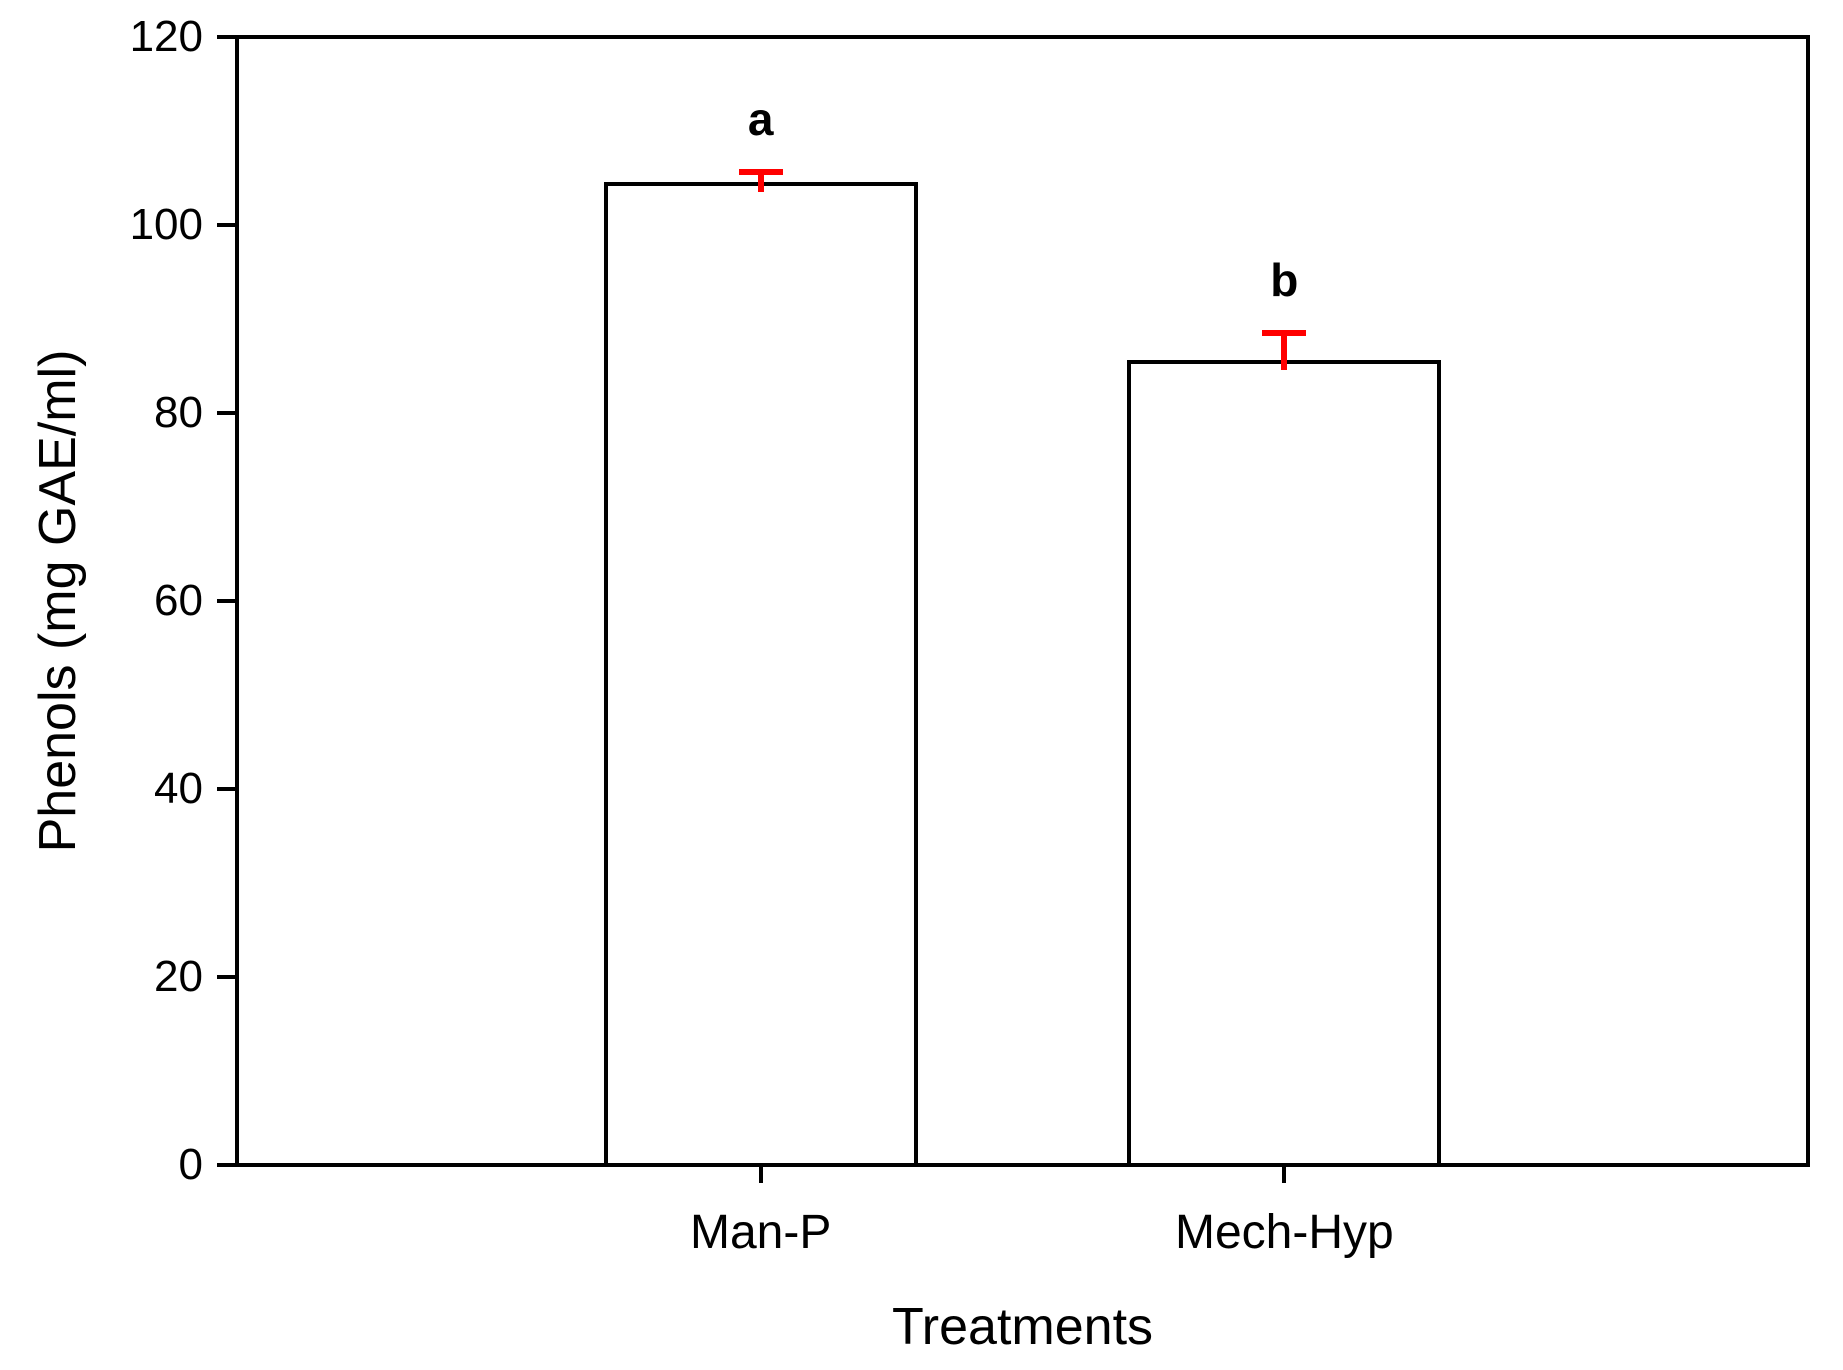 The width and height of the screenshot is (1843, 1370). What do you see at coordinates (760, 118) in the screenshot?
I see `significance-letter: a` at bounding box center [760, 118].